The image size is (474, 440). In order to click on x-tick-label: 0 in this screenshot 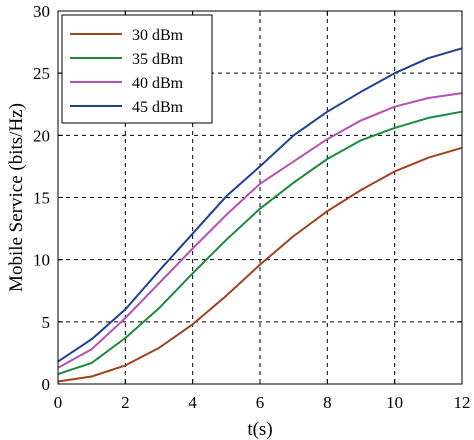, I will do `click(58, 402)`.